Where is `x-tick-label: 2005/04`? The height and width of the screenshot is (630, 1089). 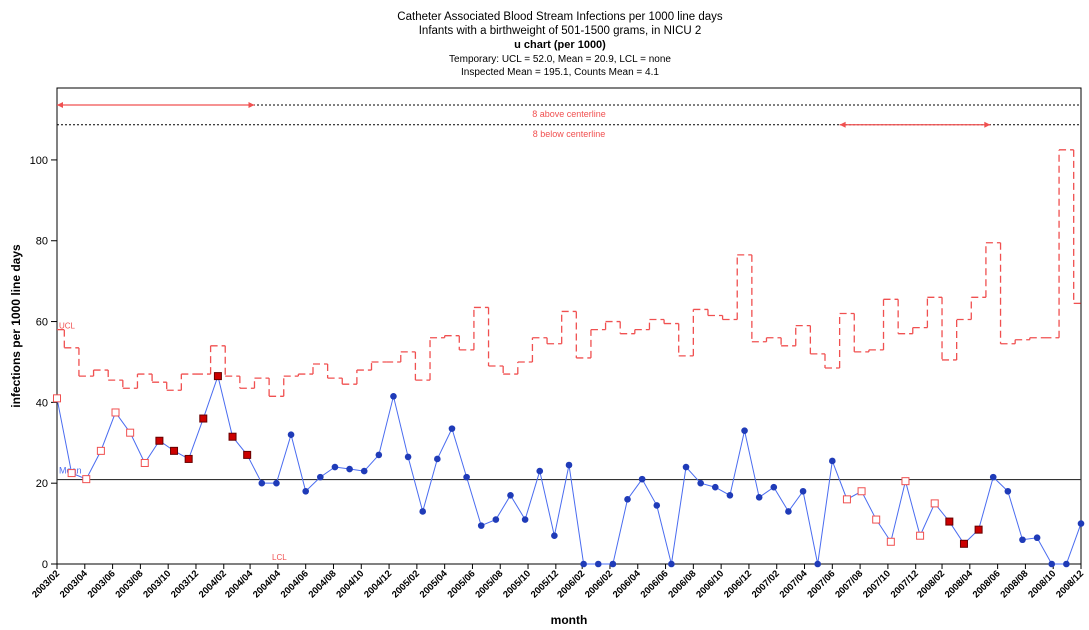
x-tick-label: 2005/04 is located at coordinates (434, 584).